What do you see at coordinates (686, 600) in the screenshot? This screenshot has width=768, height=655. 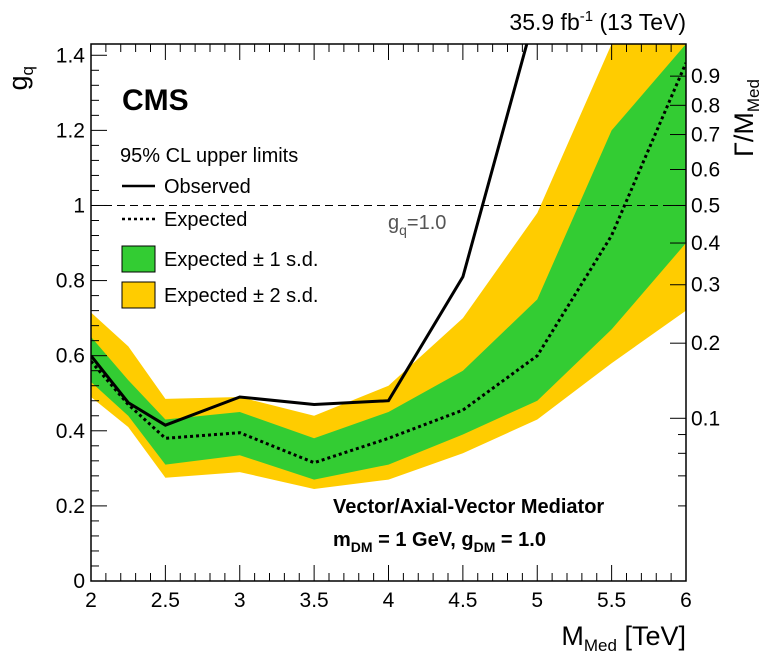 I see `x-tick-label: 6` at bounding box center [686, 600].